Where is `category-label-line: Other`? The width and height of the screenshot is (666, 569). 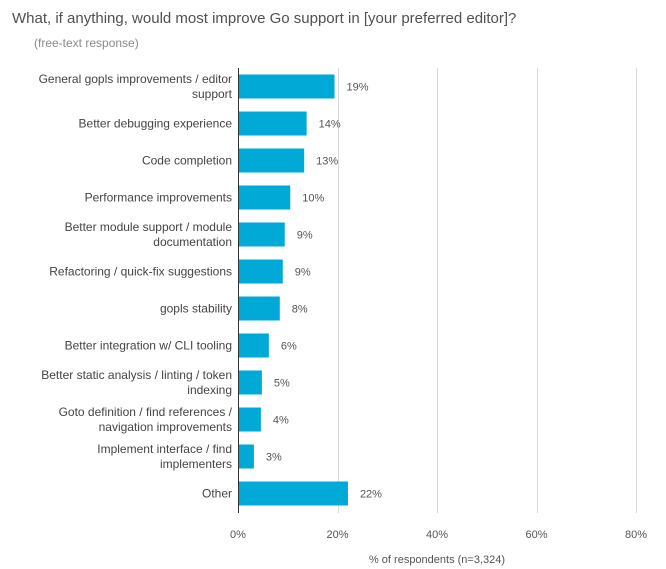 category-label-line: Other is located at coordinates (217, 494).